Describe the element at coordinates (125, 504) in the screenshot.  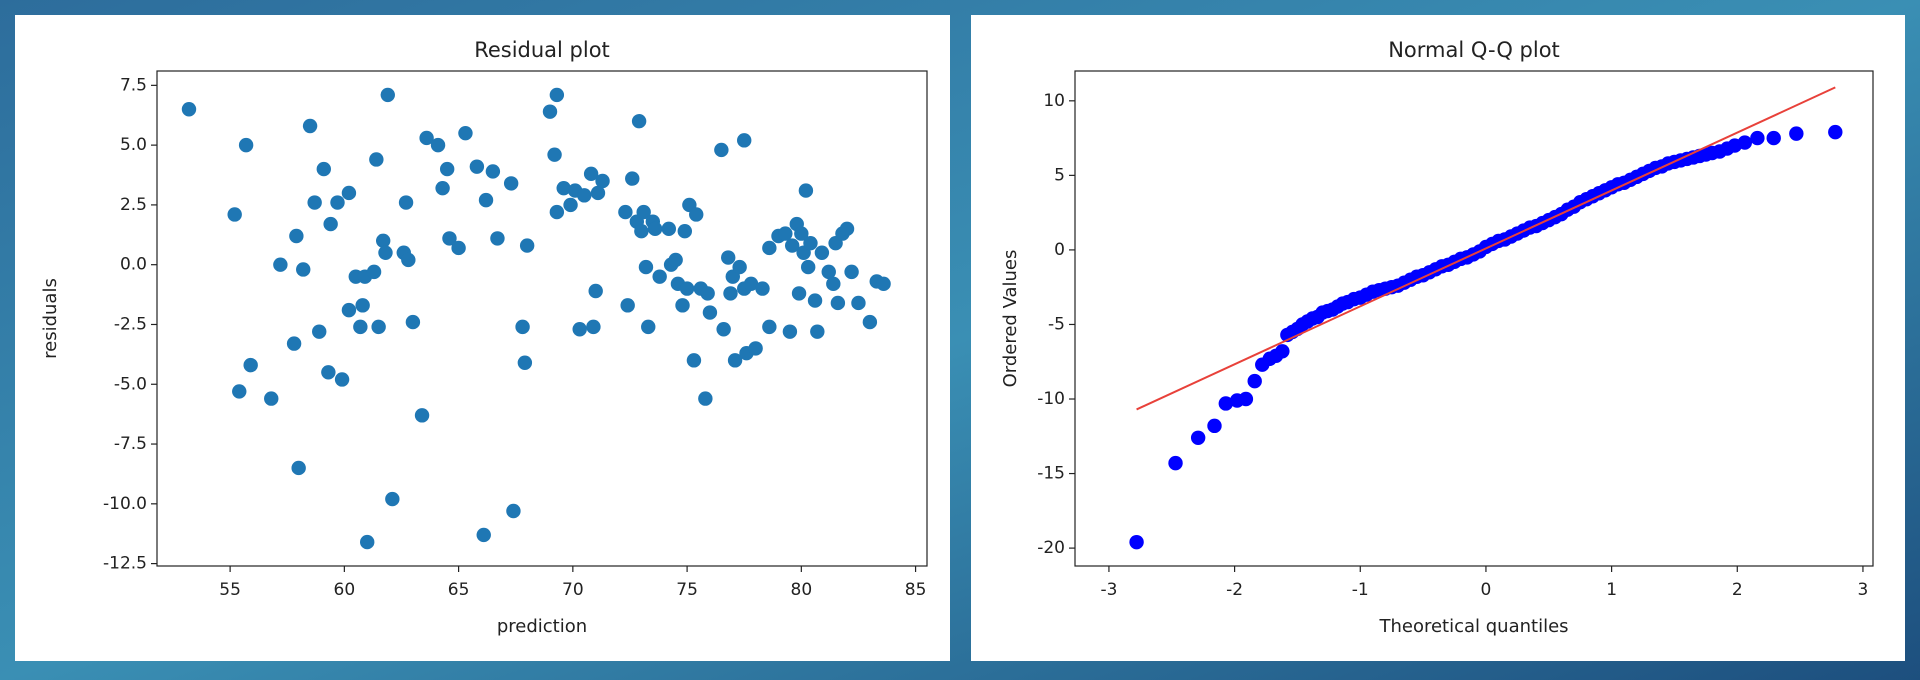
I see `y-tick-label: -10.0` at that location.